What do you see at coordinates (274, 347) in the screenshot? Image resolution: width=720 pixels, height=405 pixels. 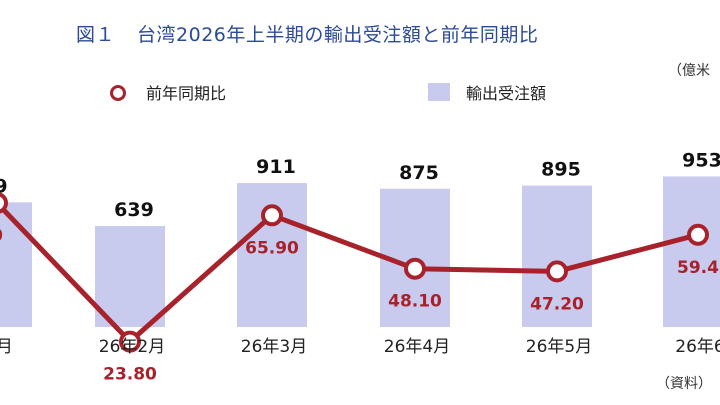 I see `category-tick-label: 26年3月` at bounding box center [274, 347].